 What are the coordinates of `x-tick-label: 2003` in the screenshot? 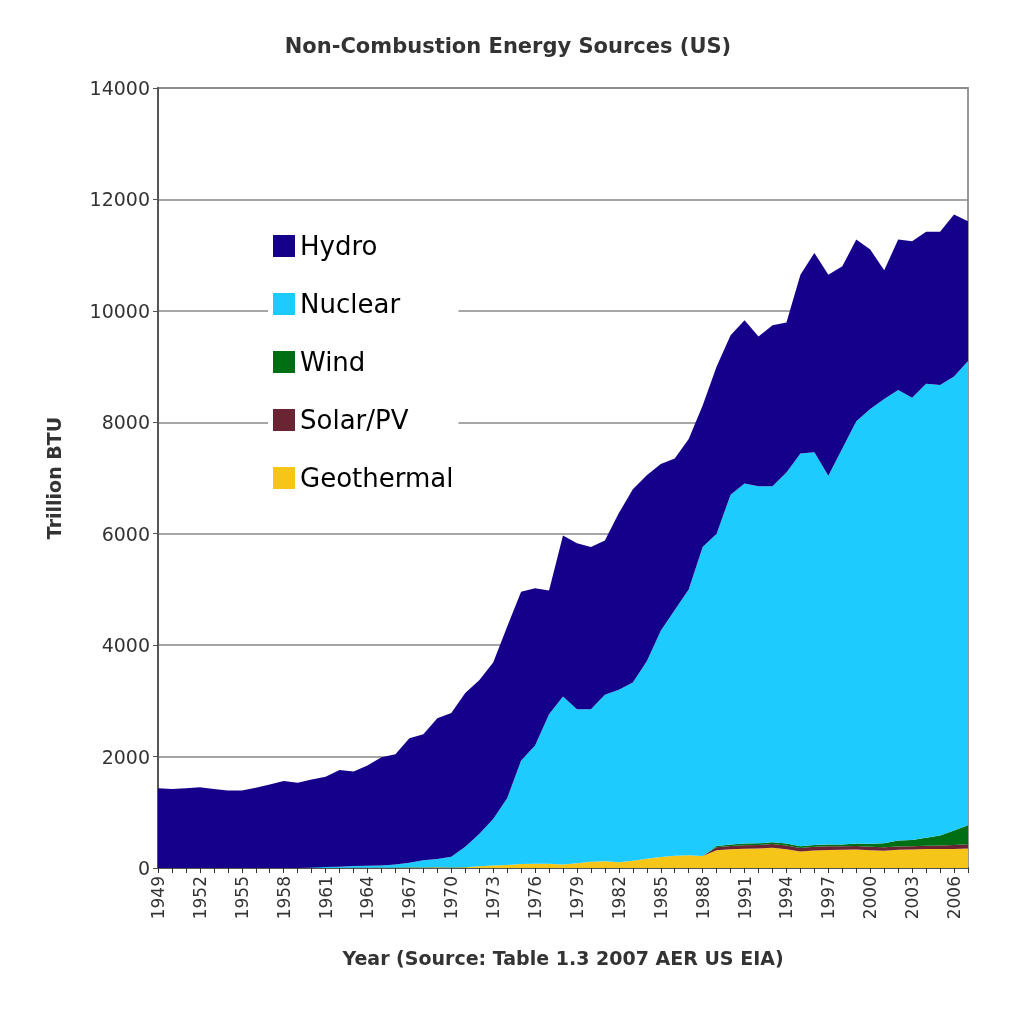 It's located at (912, 898).